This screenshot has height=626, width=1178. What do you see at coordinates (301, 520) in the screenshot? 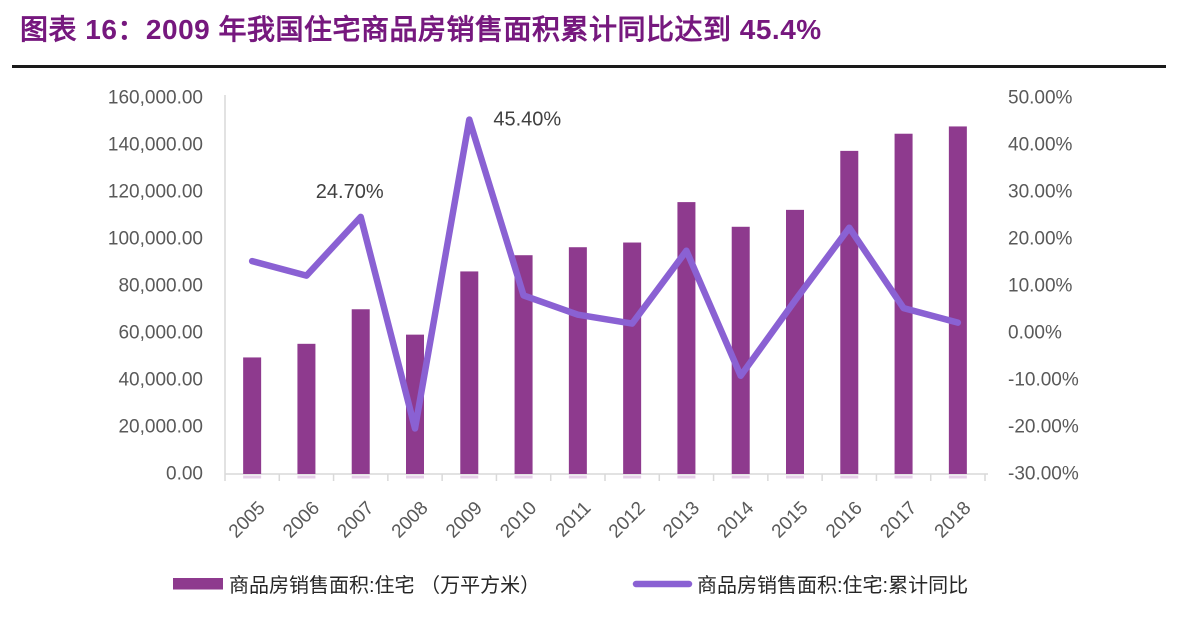
I see `x-axis-label-2006: 2006` at bounding box center [301, 520].